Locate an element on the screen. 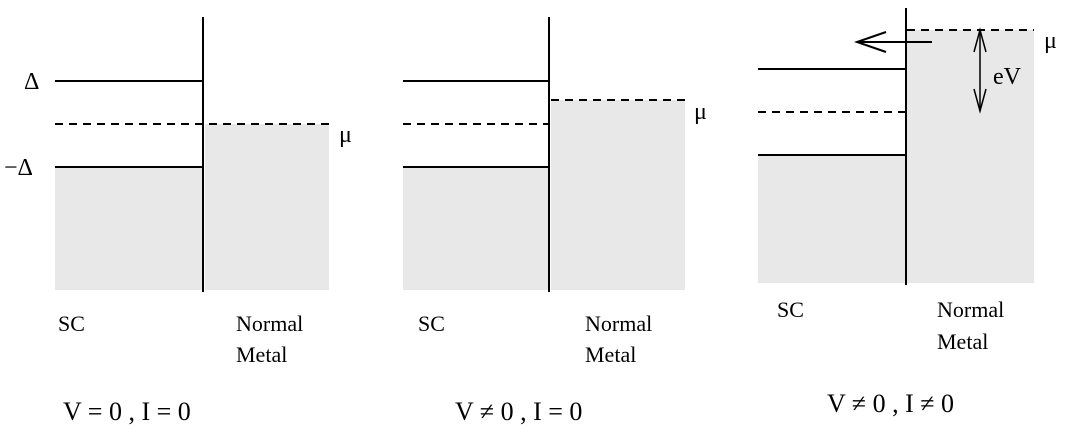 This screenshot has height=437, width=1067. ev-label: eV is located at coordinates (1007, 77).